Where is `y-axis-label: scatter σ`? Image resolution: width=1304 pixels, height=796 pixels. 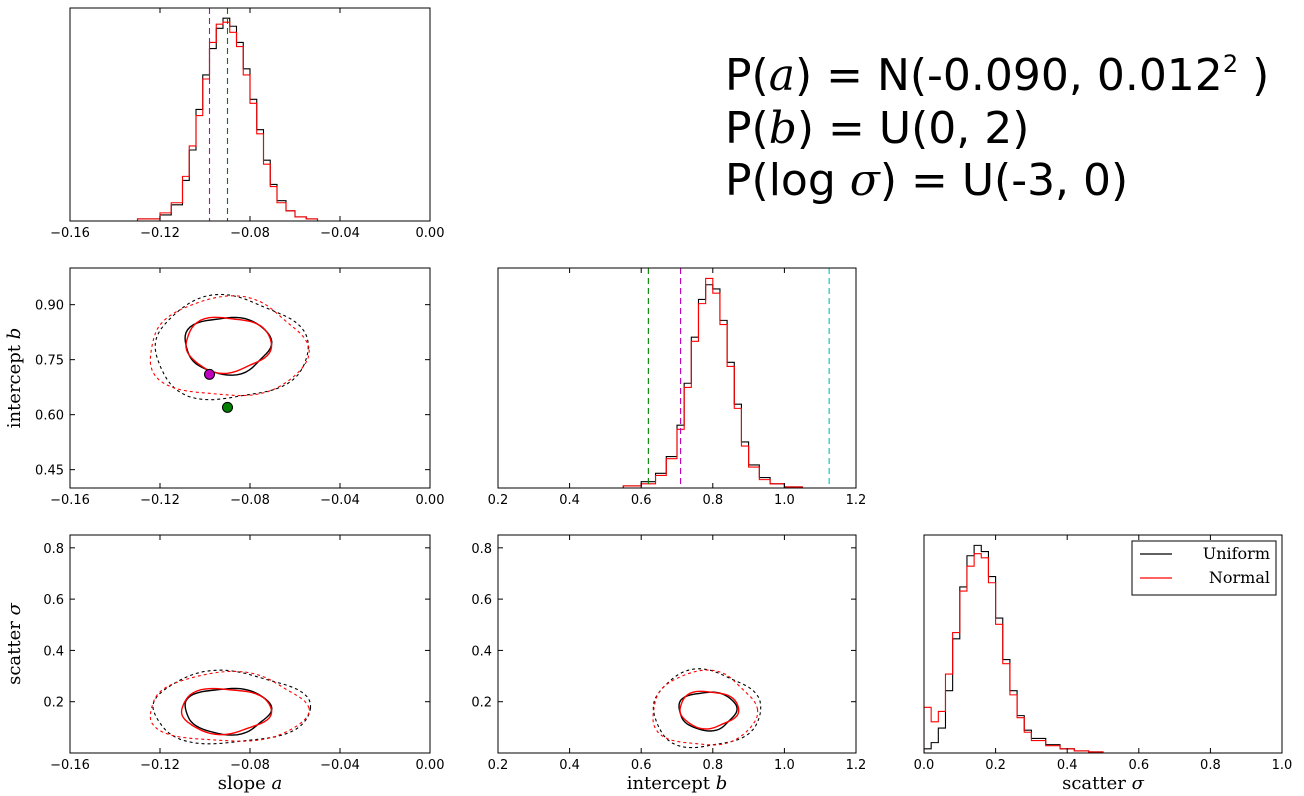
y-axis-label: scatter σ is located at coordinates (14, 643).